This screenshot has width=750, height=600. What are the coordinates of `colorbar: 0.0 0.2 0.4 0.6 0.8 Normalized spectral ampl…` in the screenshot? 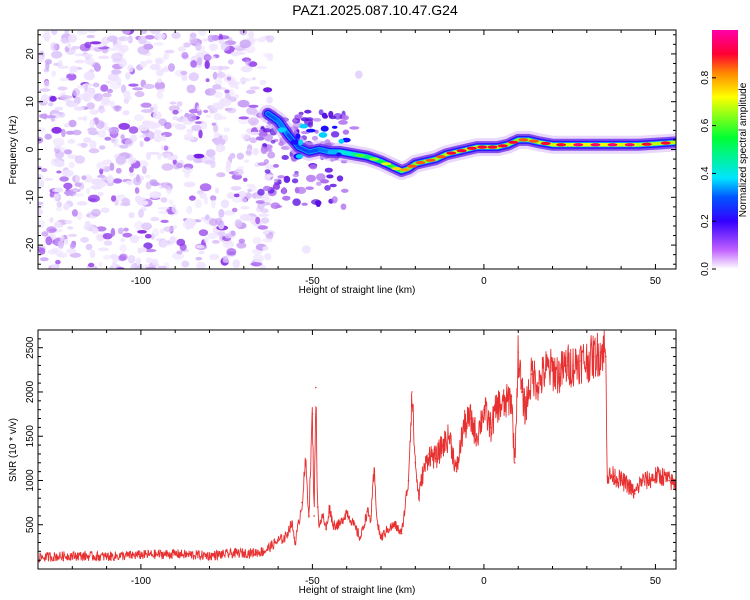 It's located at (724, 153).